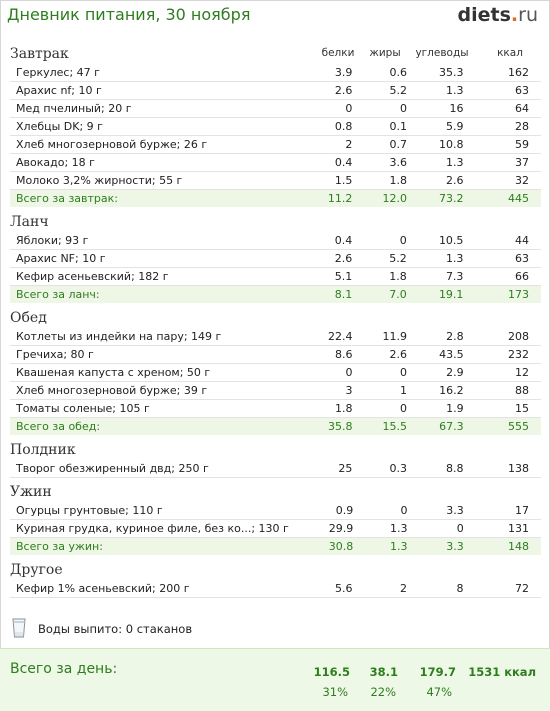 This screenshot has height=711, width=550. Describe the element at coordinates (435, 511) in the screenshot. I see `carbs-value: 3.3` at that location.